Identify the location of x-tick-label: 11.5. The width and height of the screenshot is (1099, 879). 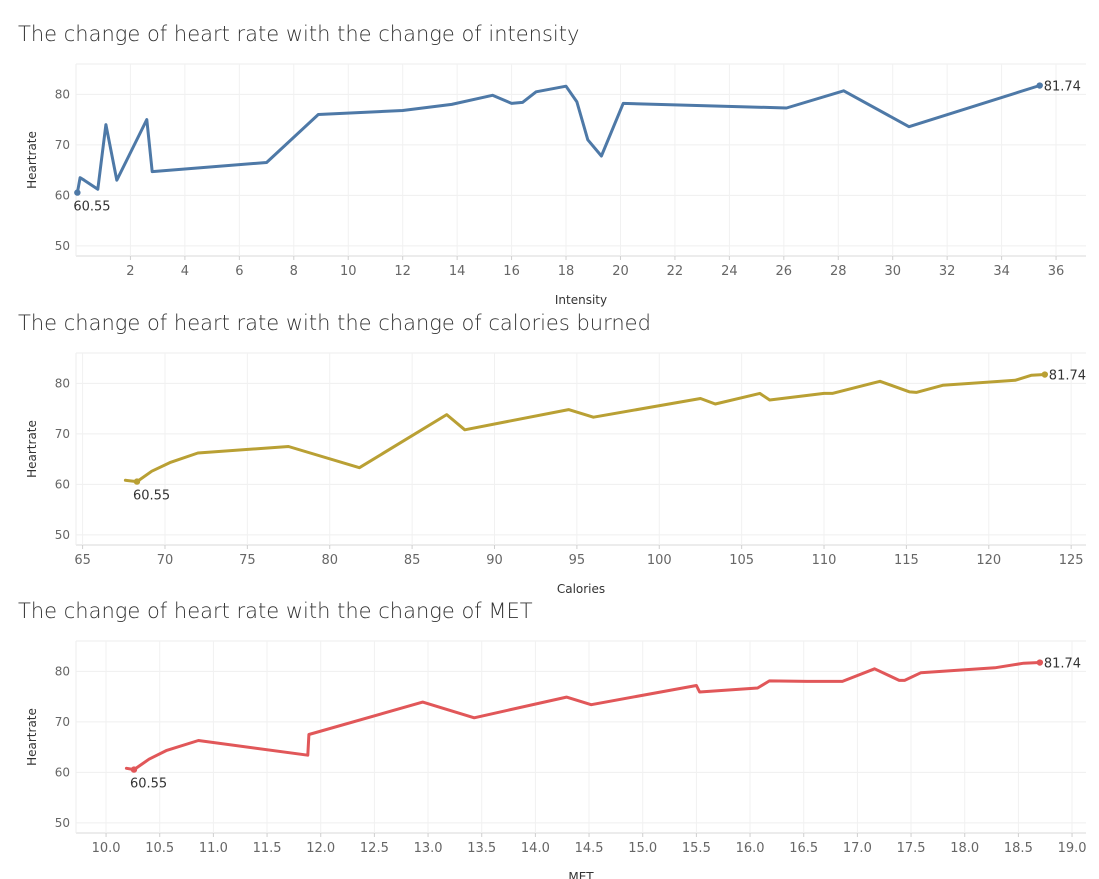
(267, 848).